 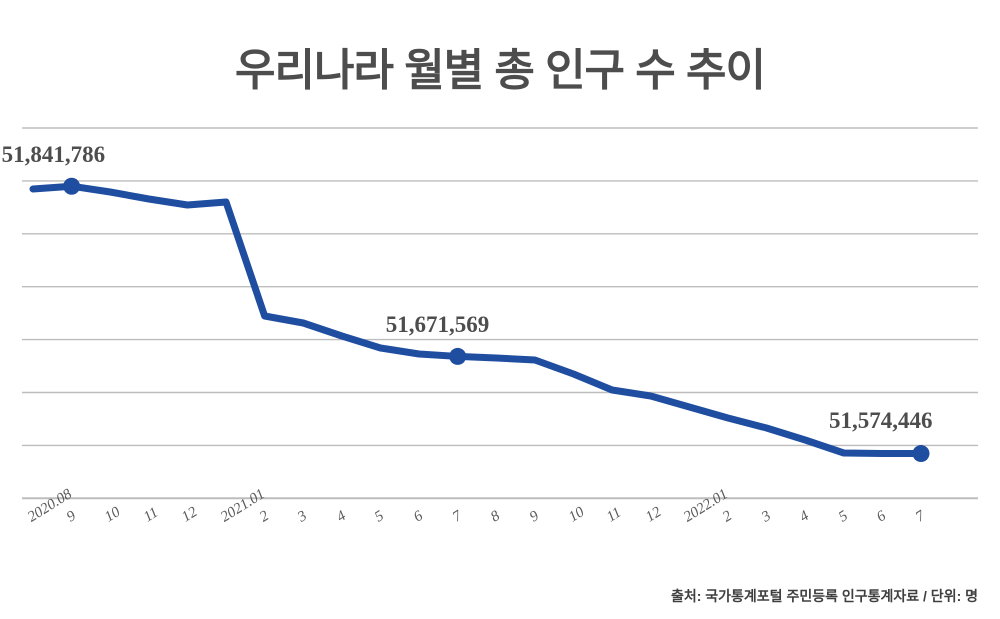 What do you see at coordinates (881, 420) in the screenshot?
I see `data-value-label: 51,574,446` at bounding box center [881, 420].